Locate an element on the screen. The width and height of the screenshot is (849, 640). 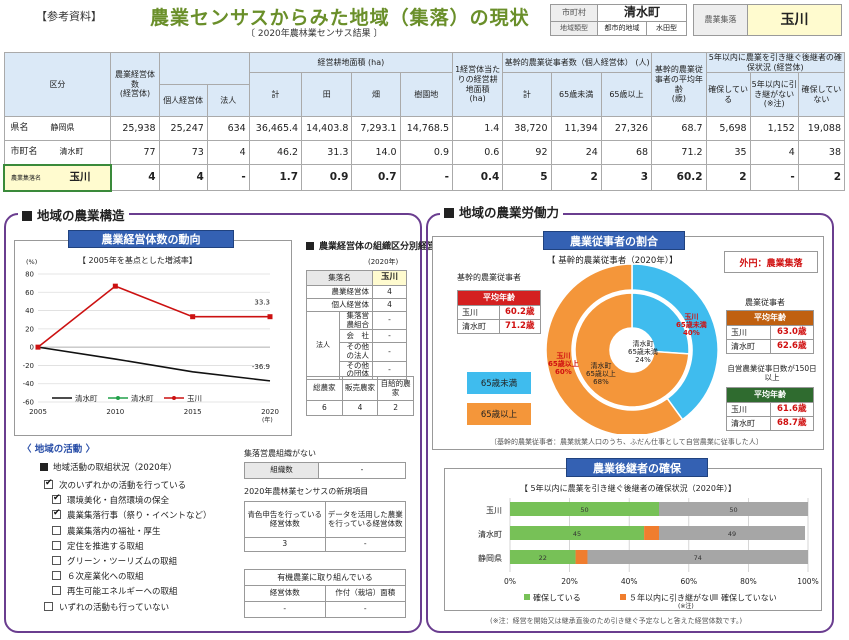
ratio-subtitle: 【 基幹的農業従事者（2020年）】 is located at coordinates (612, 261).